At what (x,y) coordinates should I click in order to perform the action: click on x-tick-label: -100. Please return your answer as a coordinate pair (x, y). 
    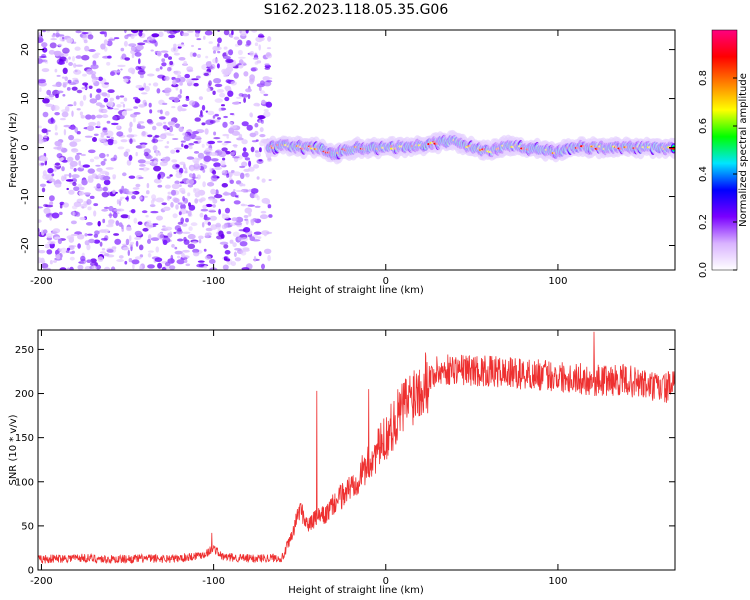
    Looking at the image, I should click on (213, 281).